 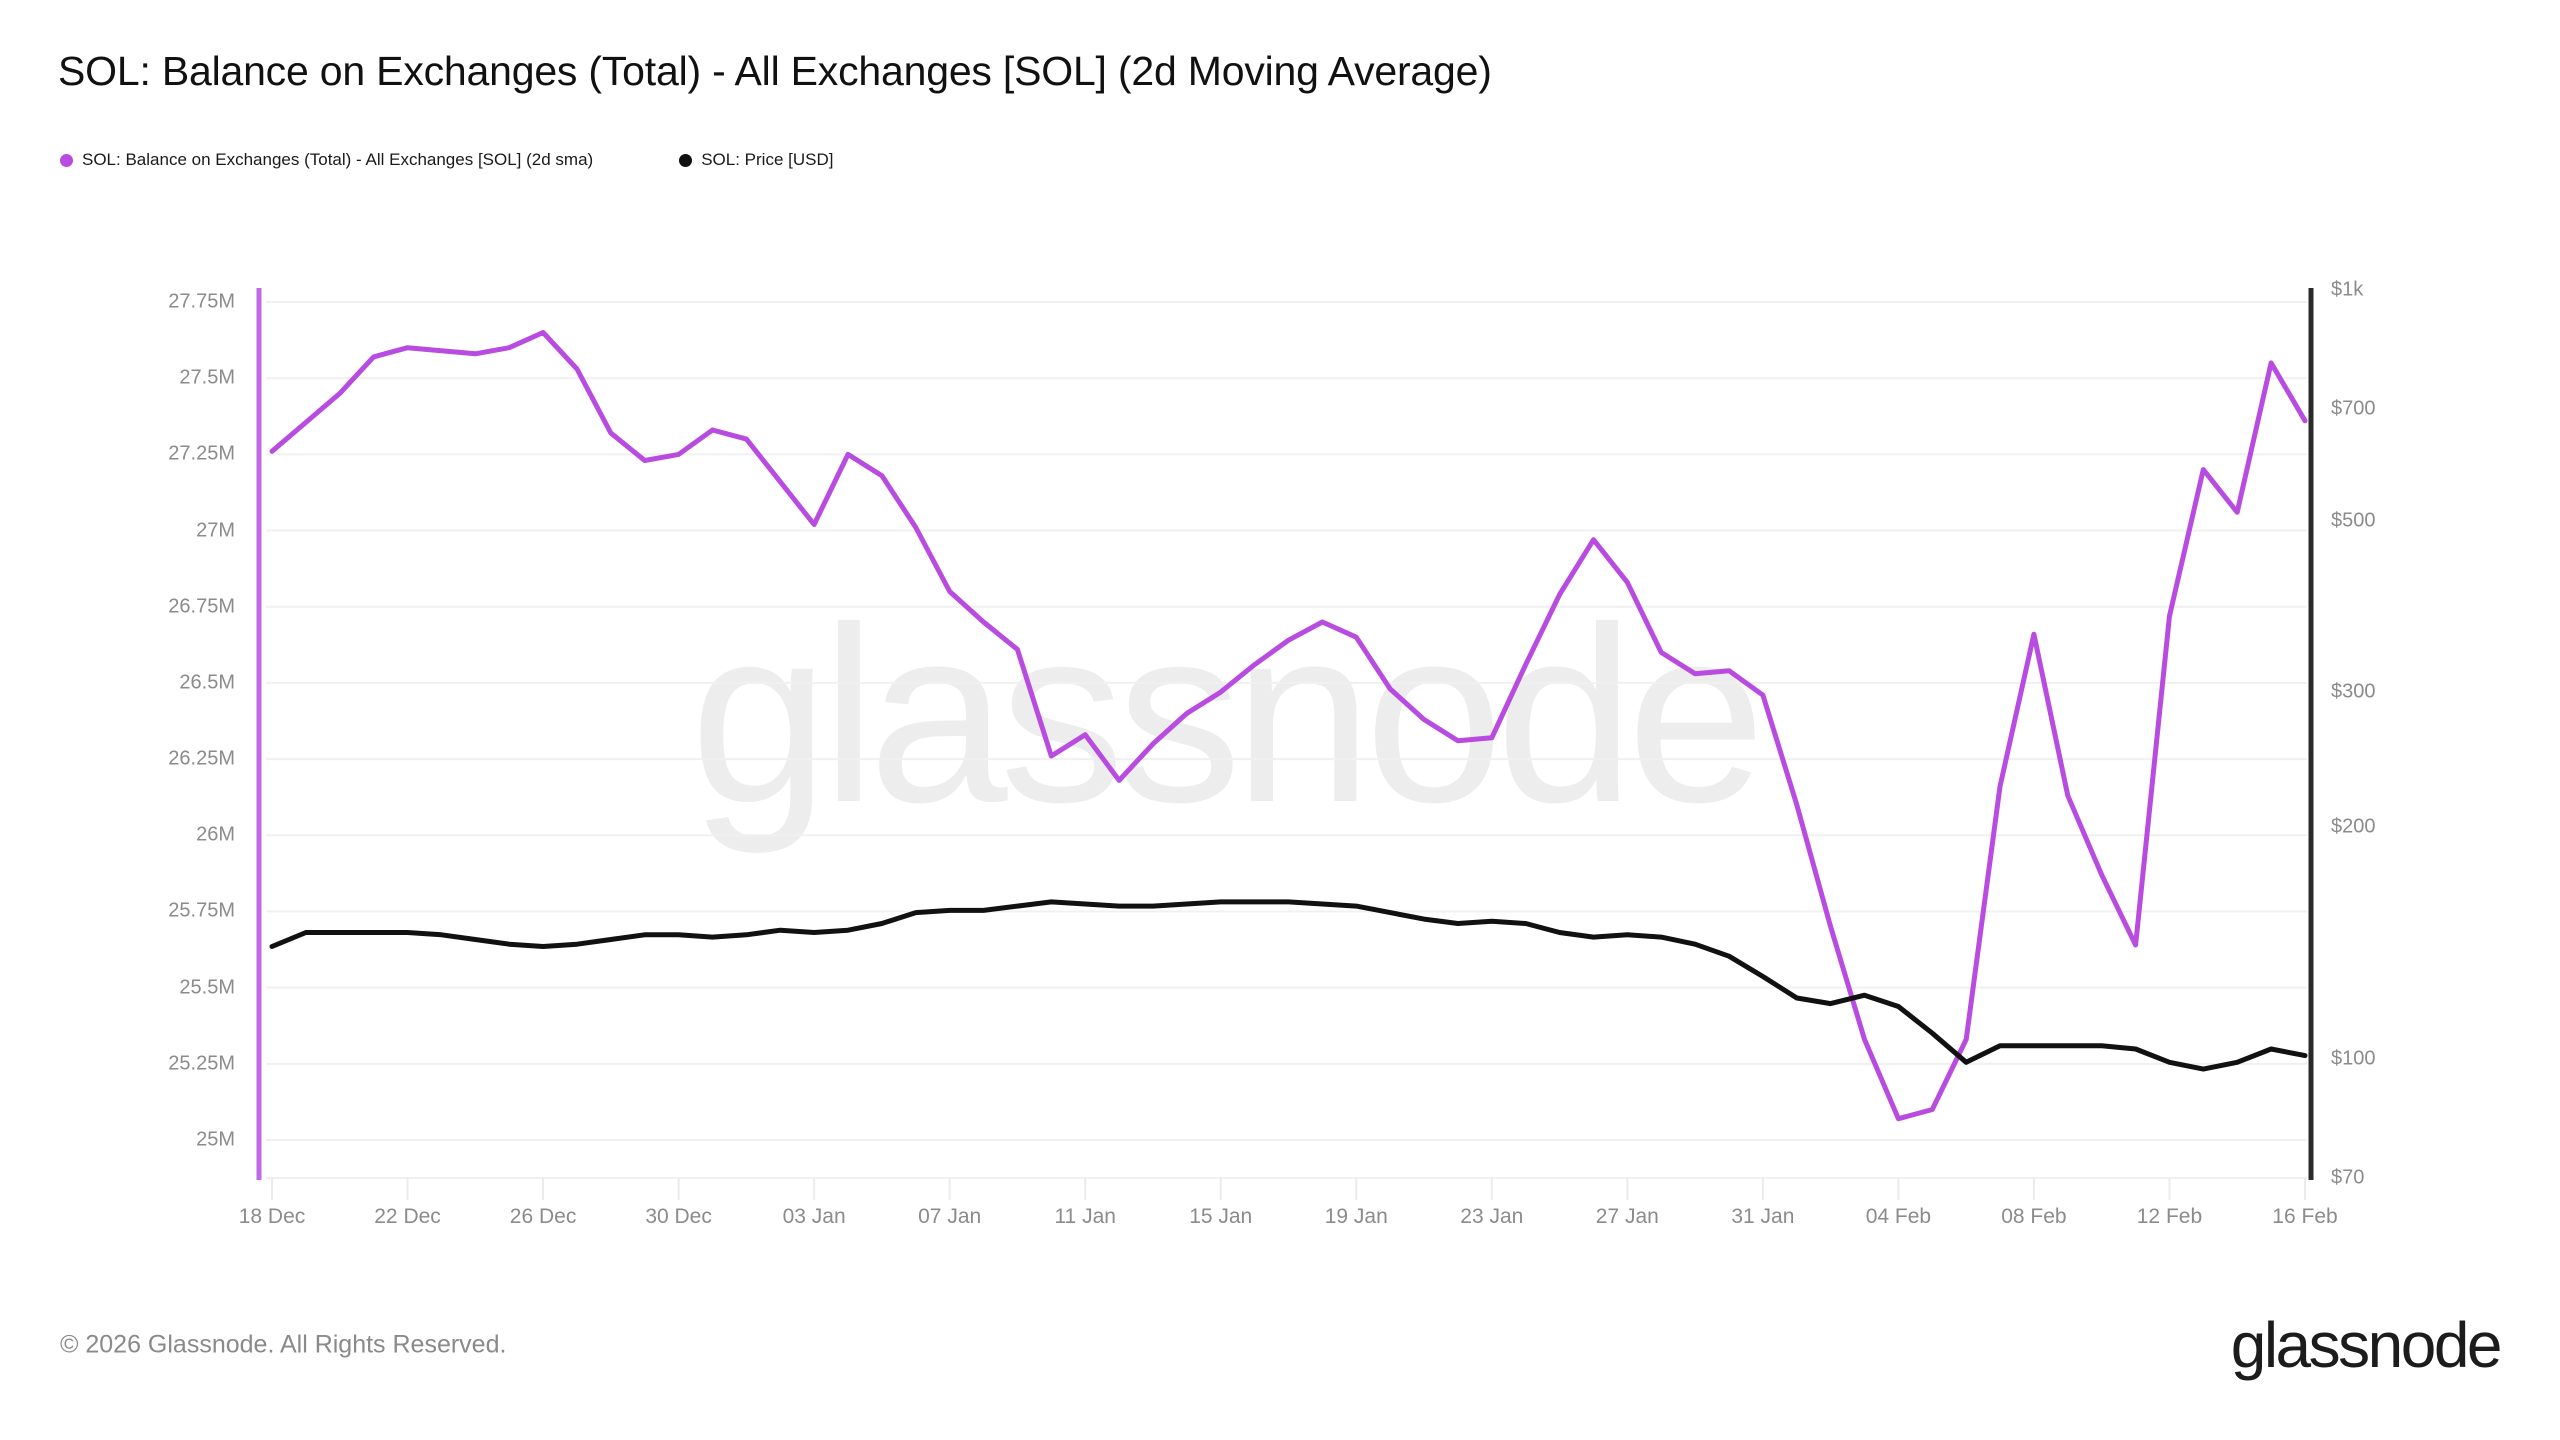 I want to click on x-axis-tick-label: 31 Jan, so click(x=1763, y=1216).